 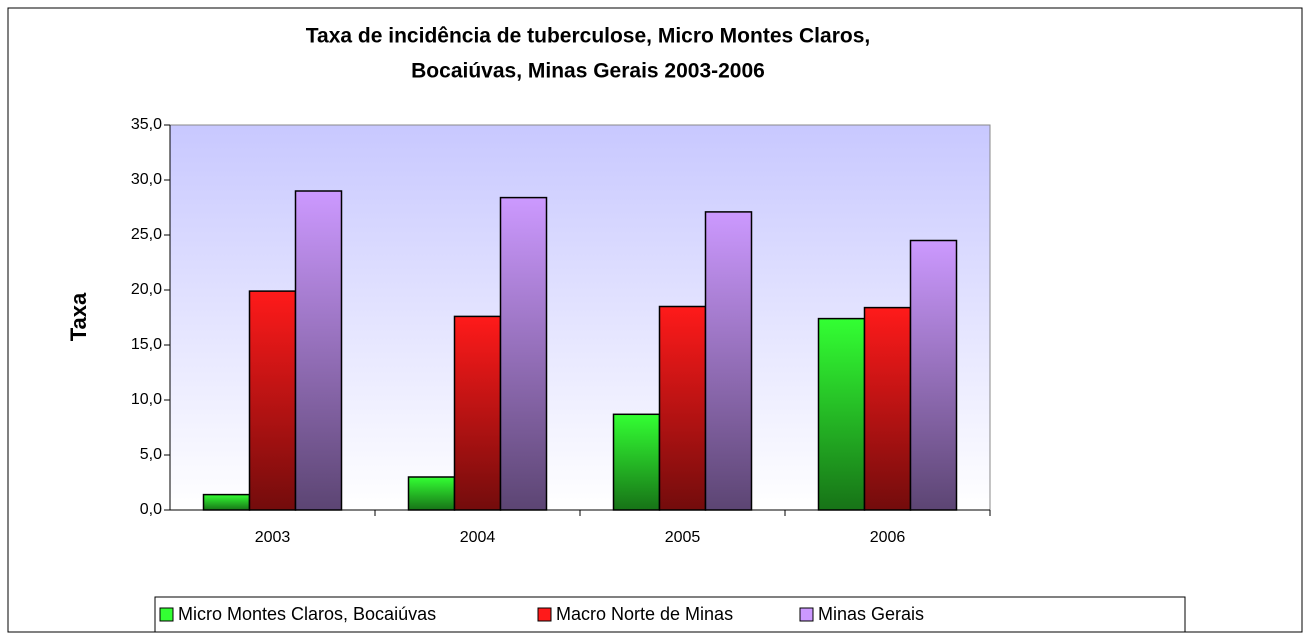 I want to click on y-axis-label: Taxa, so click(x=78, y=316).